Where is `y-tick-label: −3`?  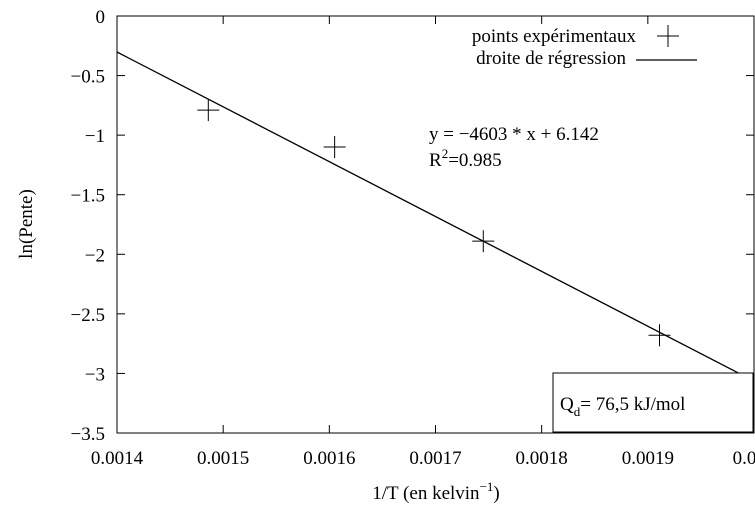 y-tick-label: −3 is located at coordinates (95, 374).